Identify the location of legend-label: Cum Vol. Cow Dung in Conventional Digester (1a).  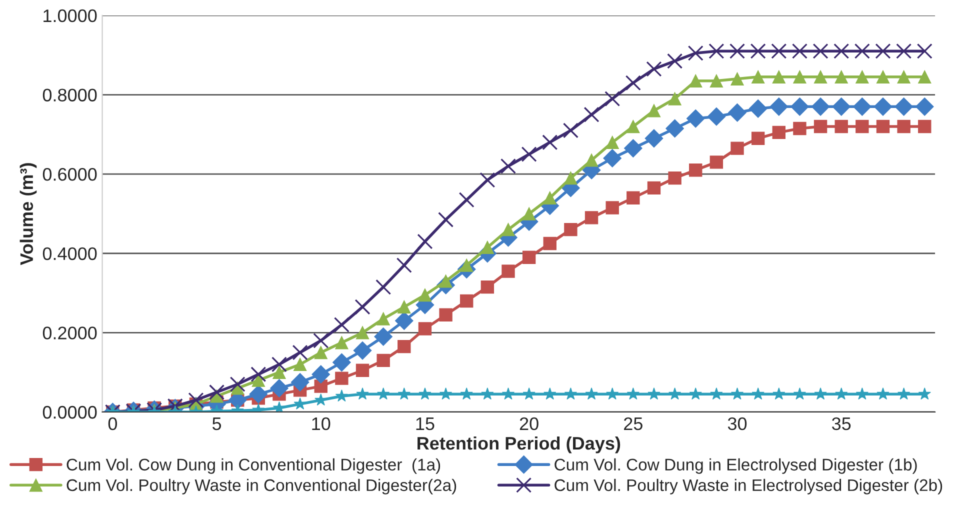
(253, 466).